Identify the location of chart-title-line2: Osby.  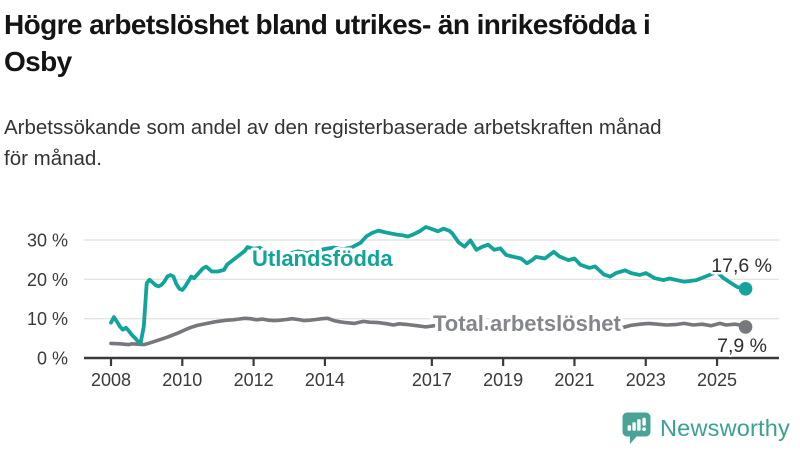
(38, 61).